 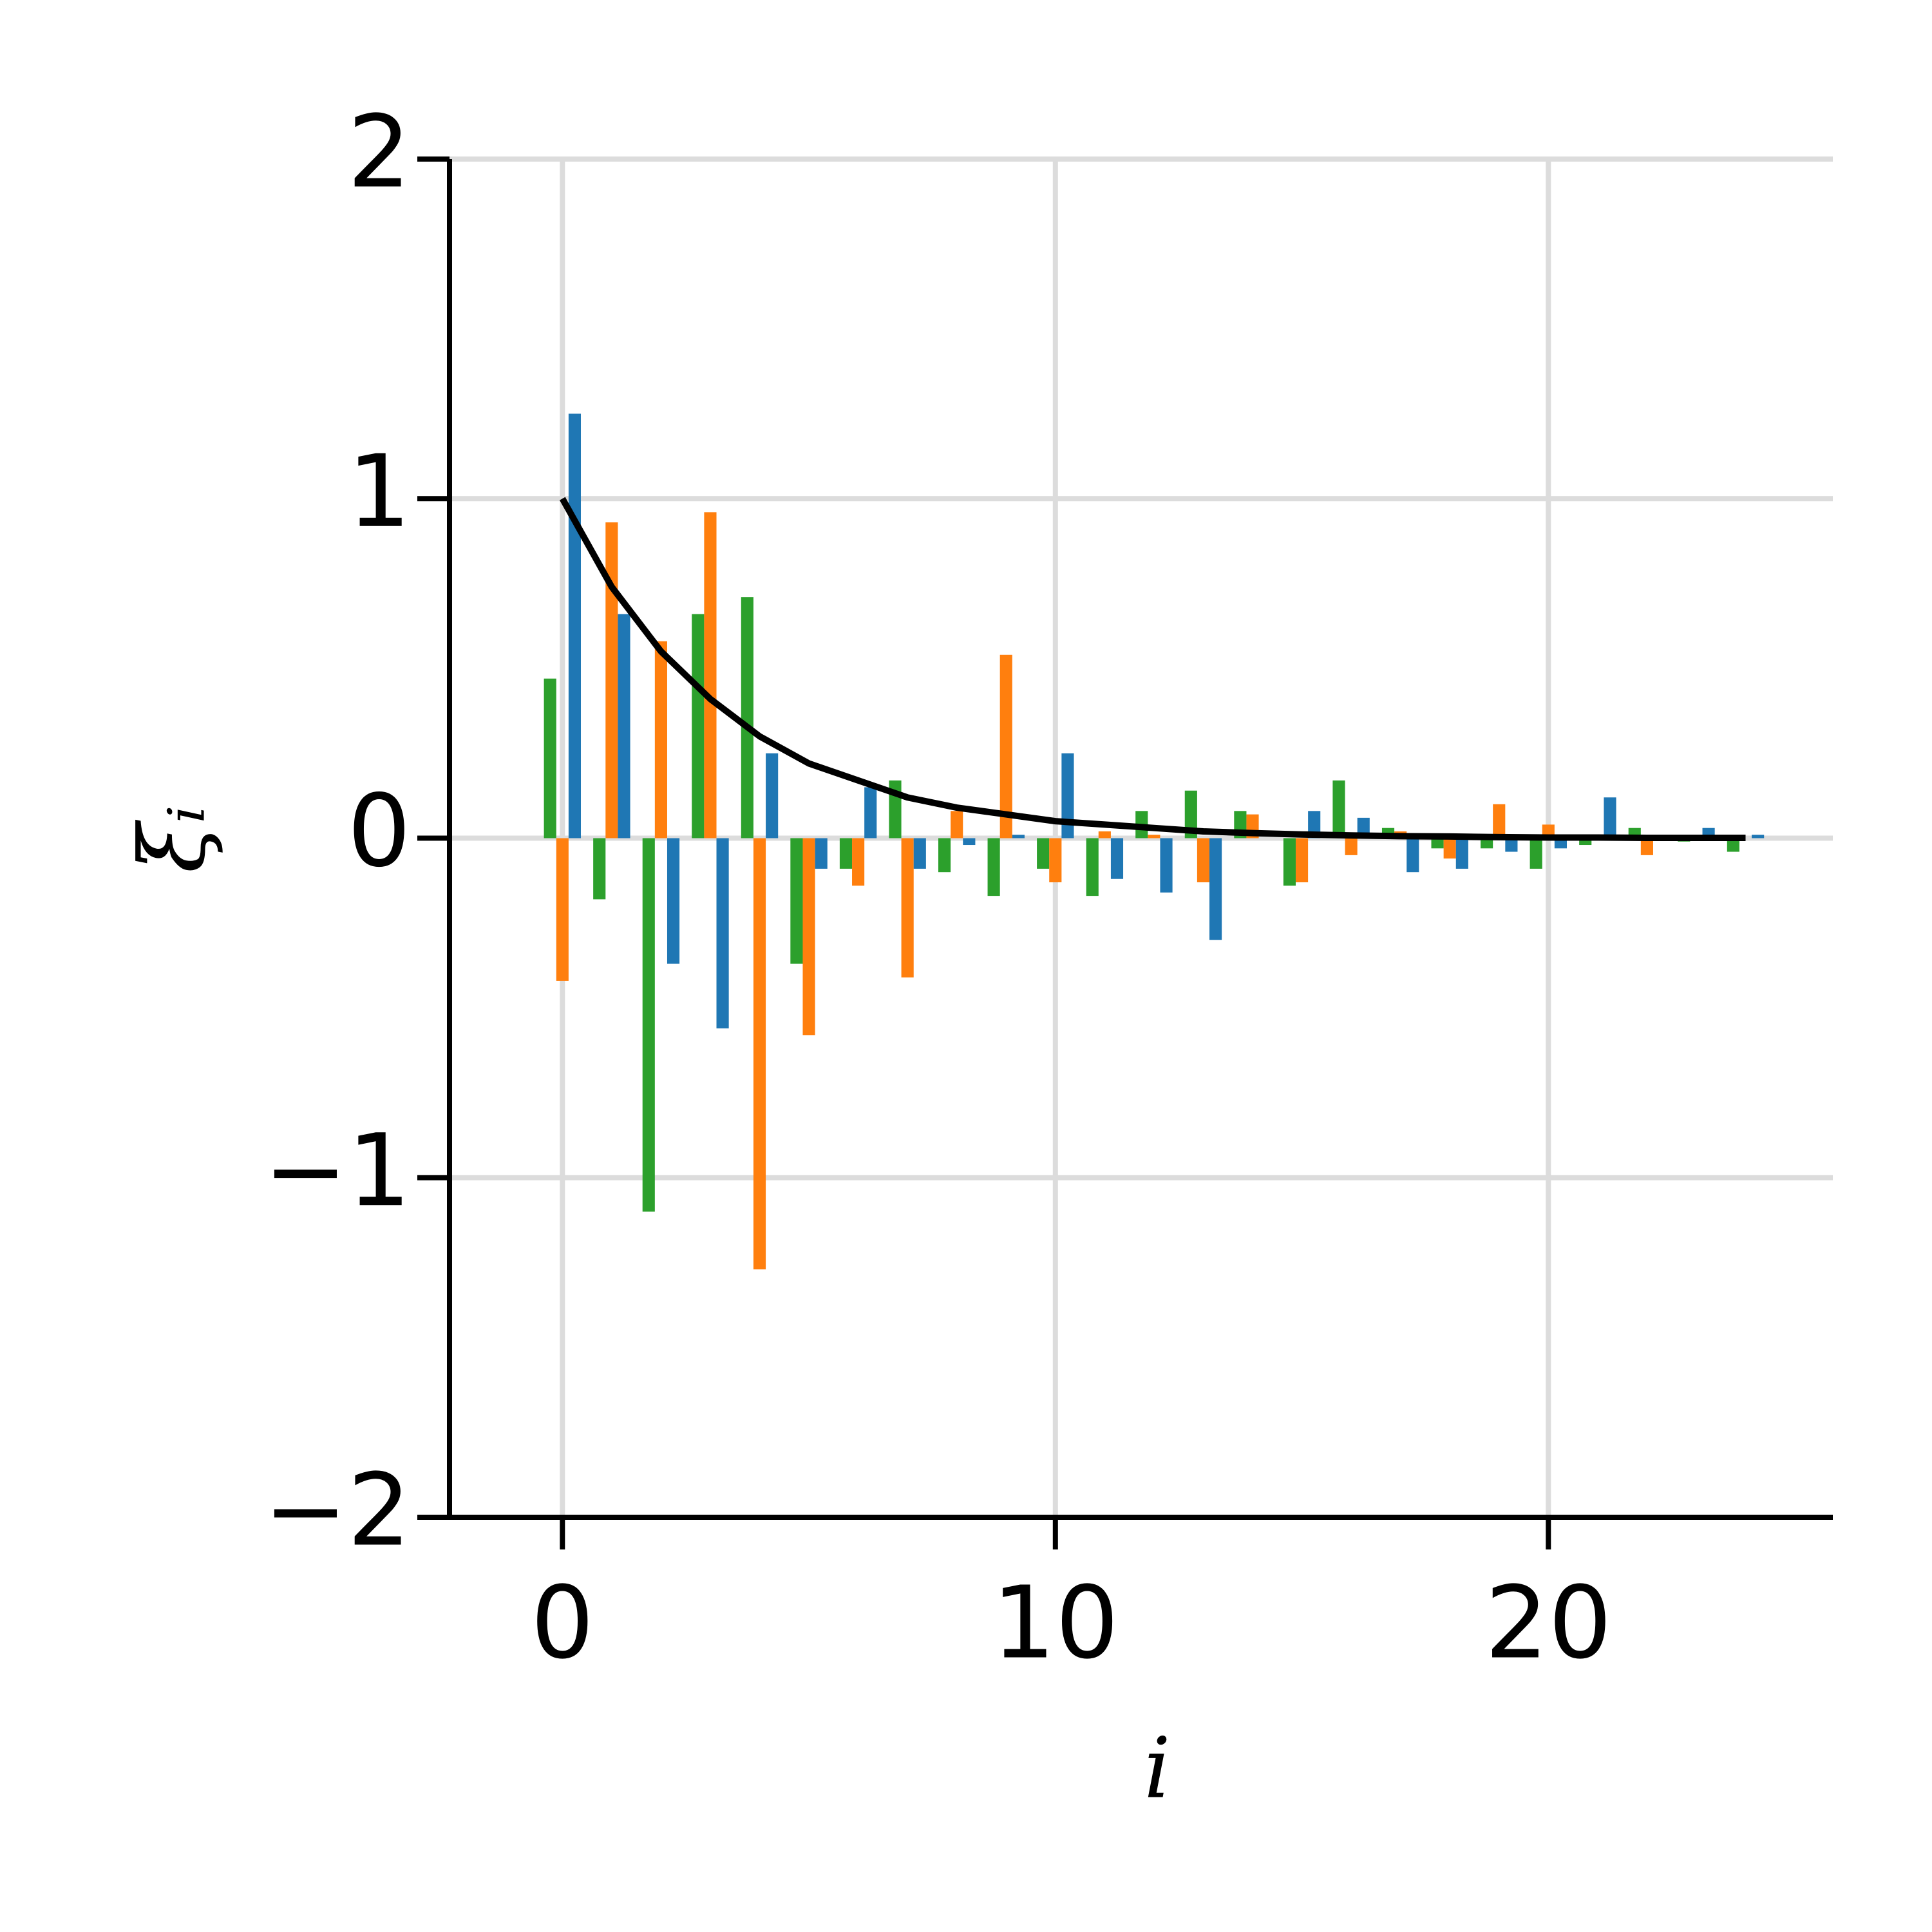 I want to click on line, so click(x=1153, y=669).